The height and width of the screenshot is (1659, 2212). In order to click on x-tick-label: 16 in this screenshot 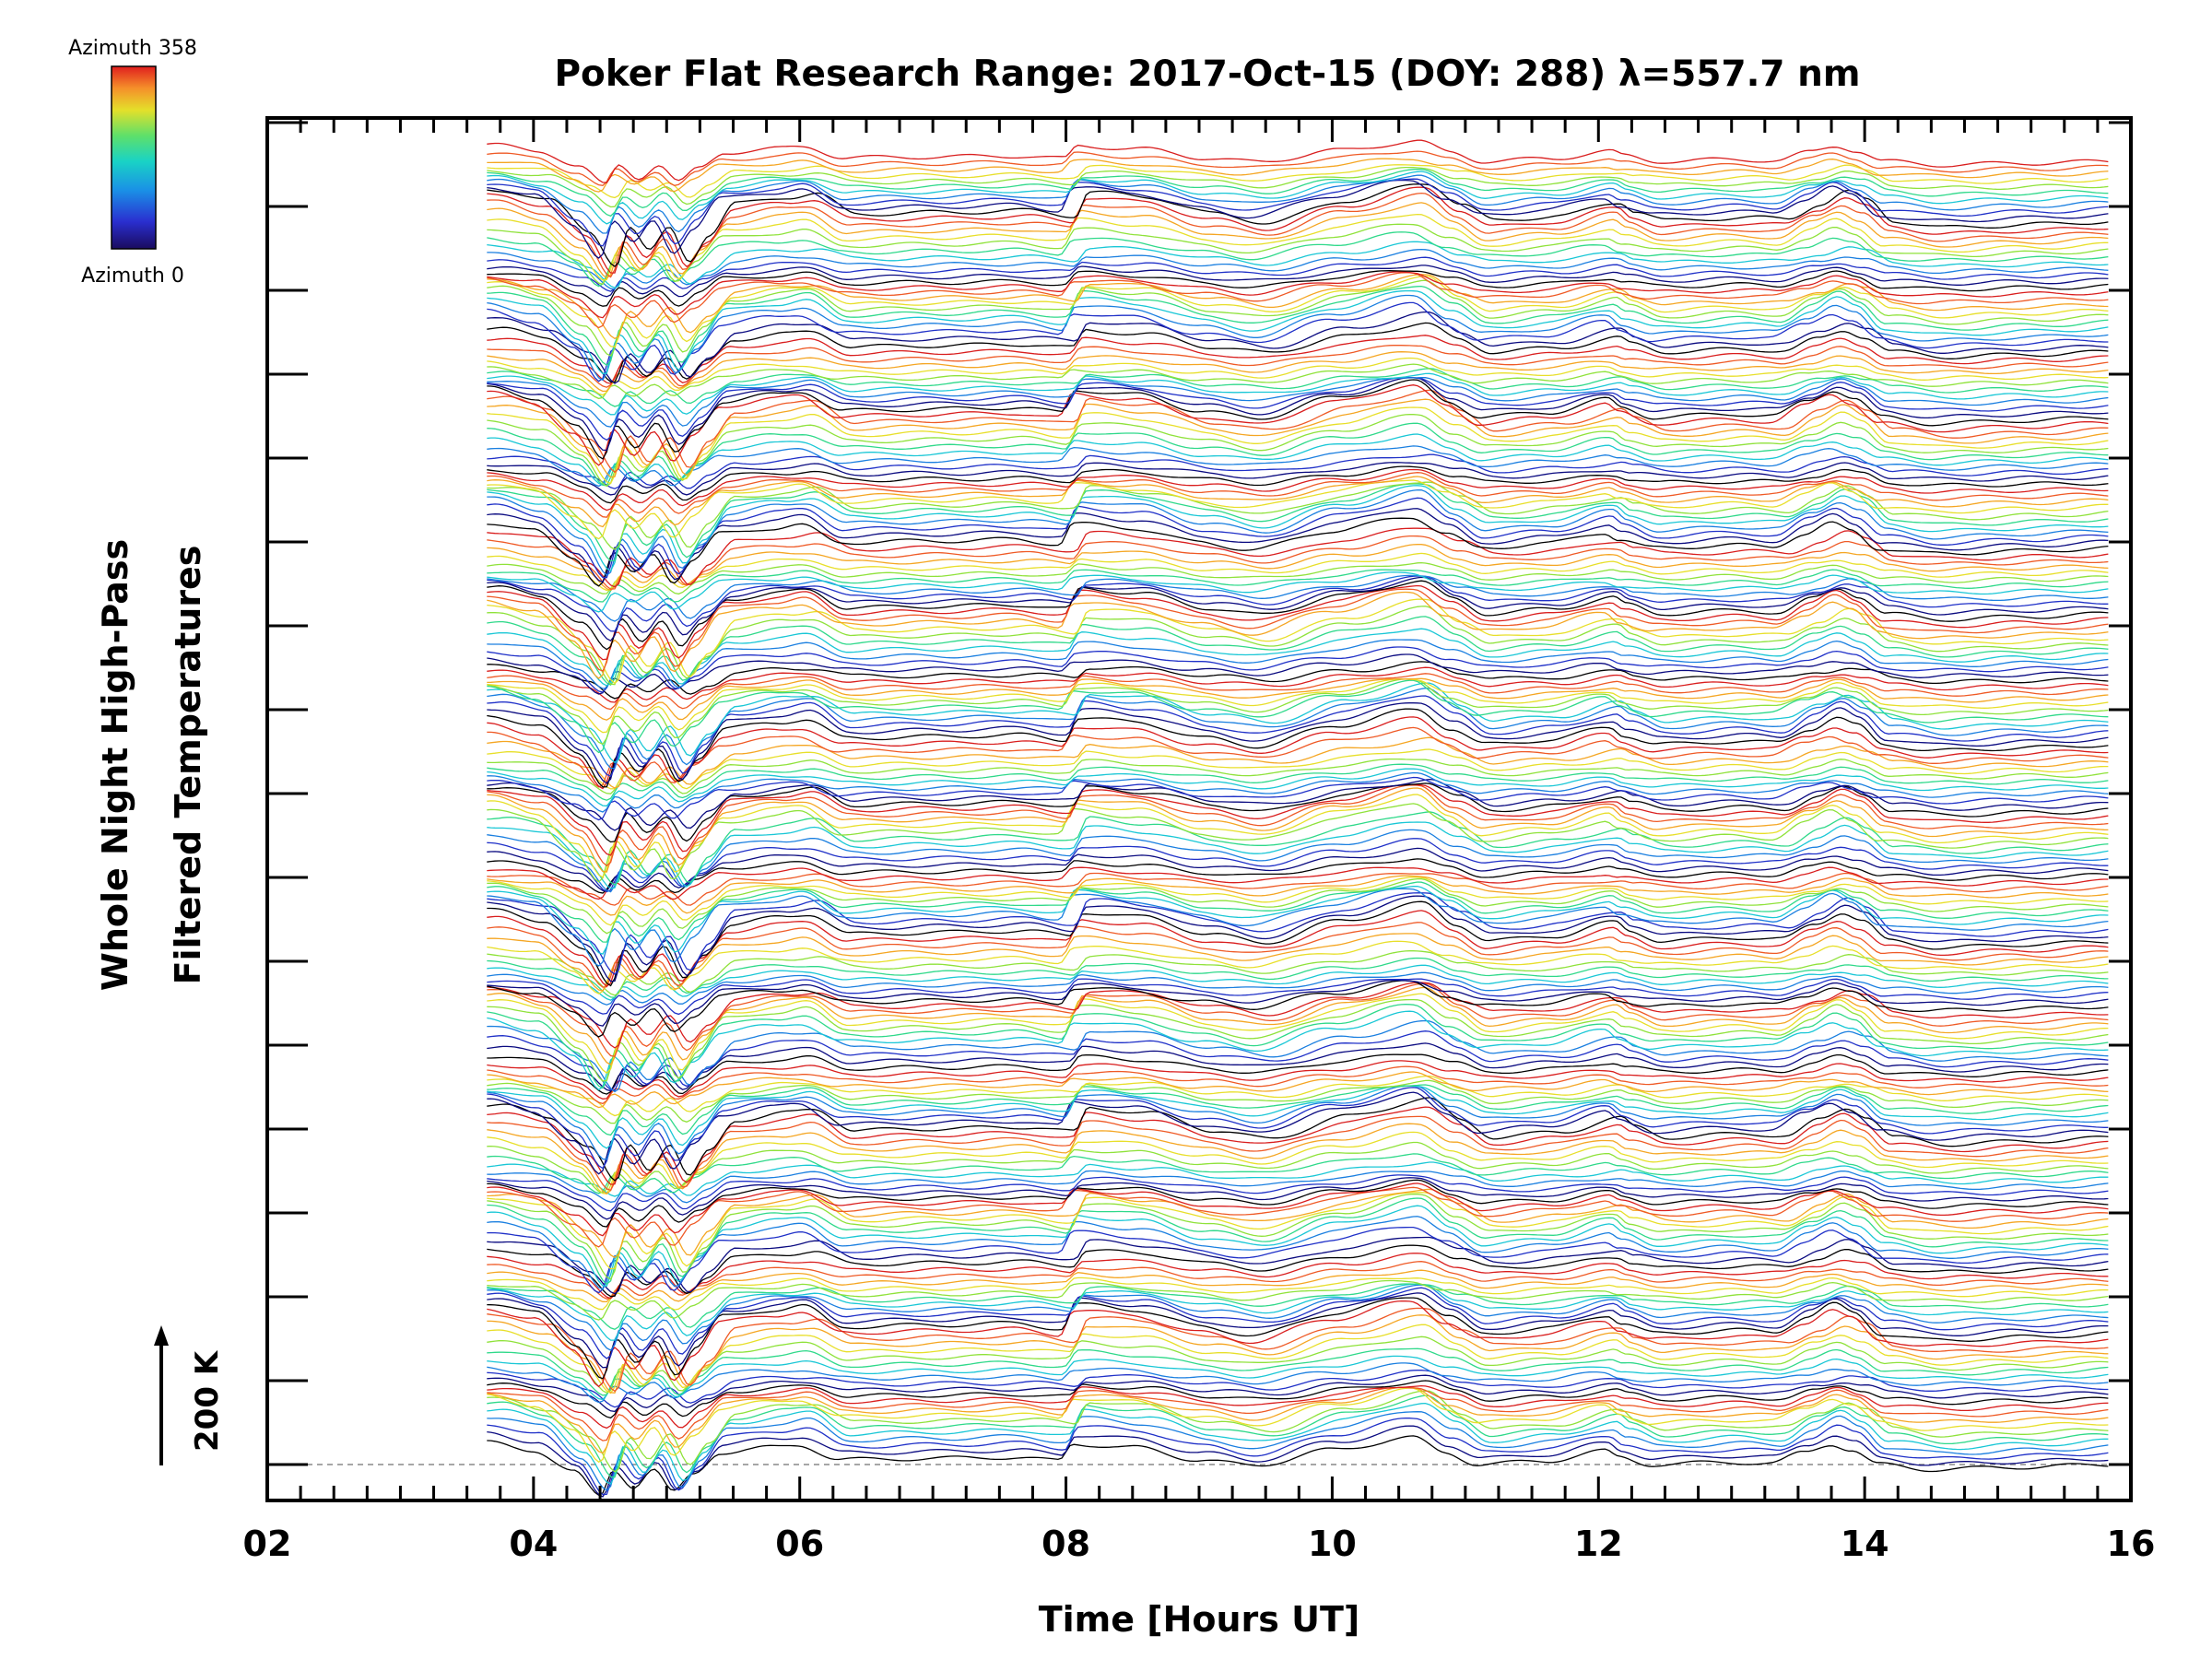, I will do `click(2131, 1544)`.